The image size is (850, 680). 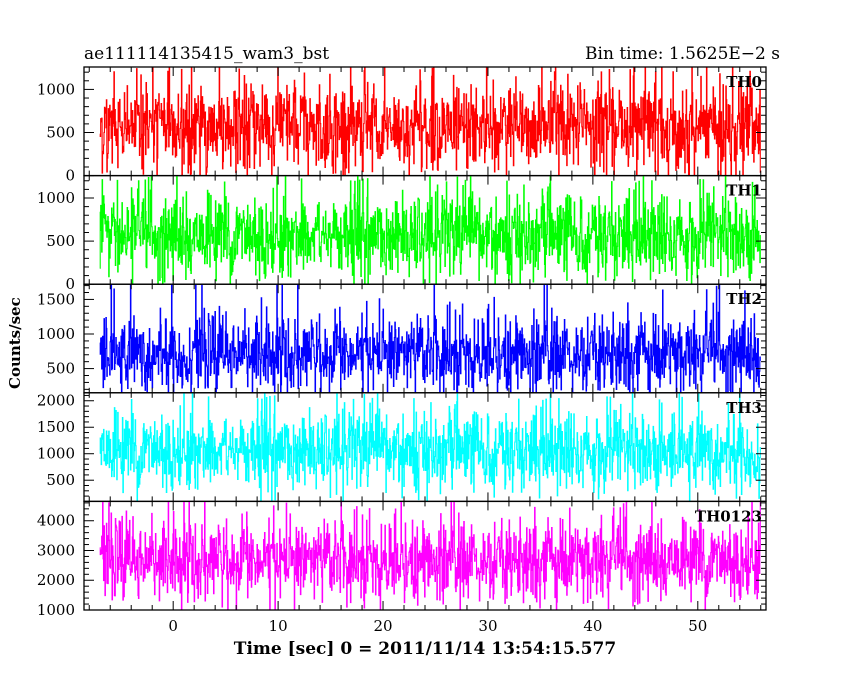 What do you see at coordinates (278, 626) in the screenshot?
I see `x-tick-label: 10` at bounding box center [278, 626].